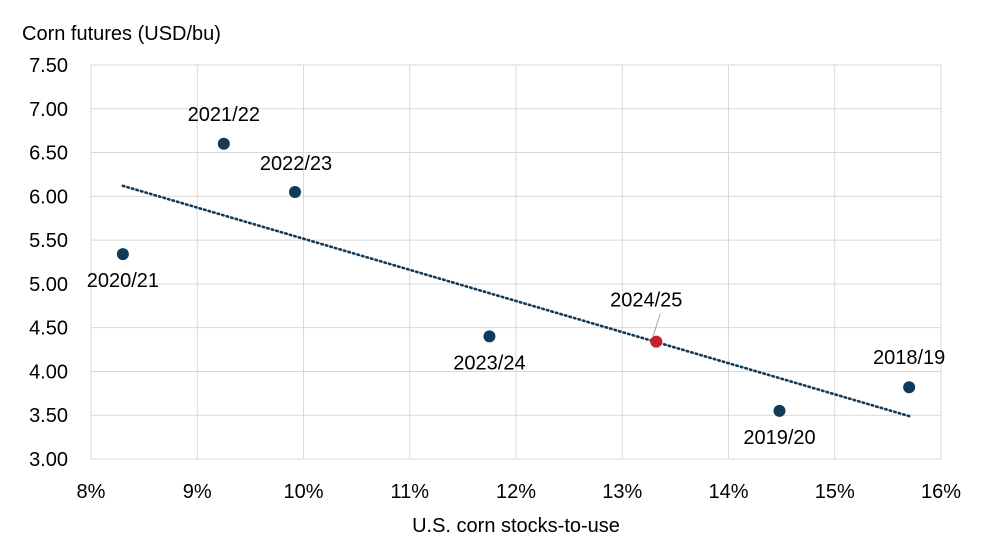 The height and width of the screenshot is (558, 992). I want to click on x-tick-label: 15%, so click(835, 492).